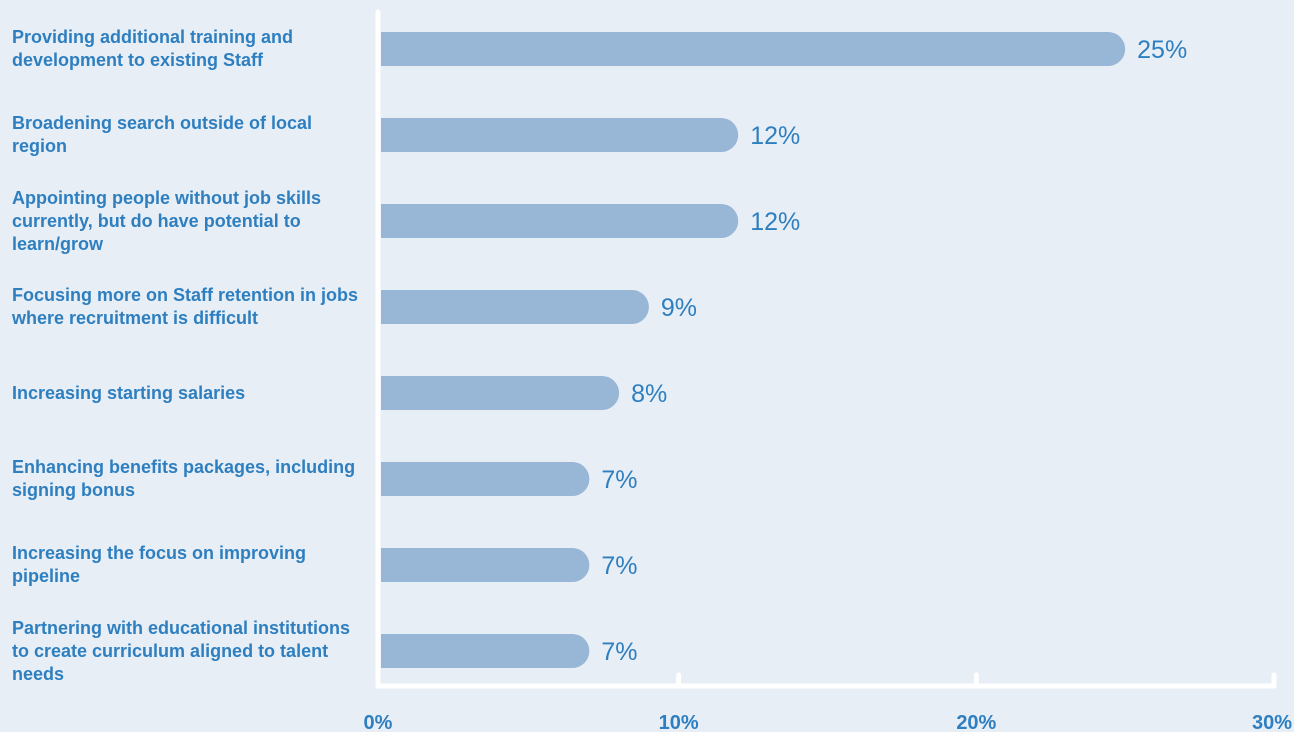 The width and height of the screenshot is (1294, 732). What do you see at coordinates (679, 308) in the screenshot?
I see `data-label-4: 9%` at bounding box center [679, 308].